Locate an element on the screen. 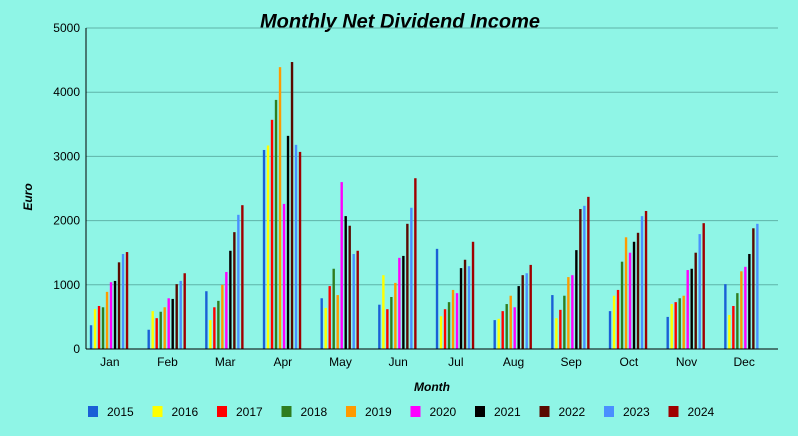  chart-title: Monthly Net Dividend Income is located at coordinates (400, 22).